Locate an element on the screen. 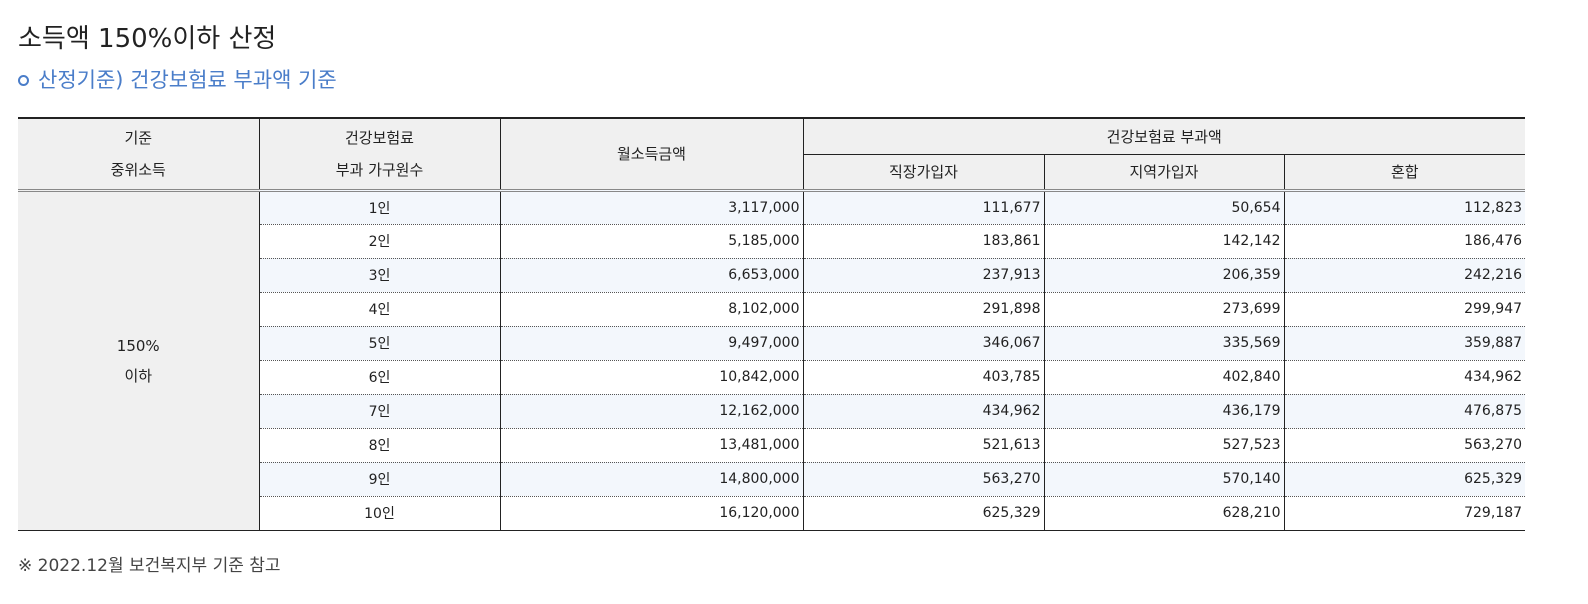 Image resolution: width=1588 pixels, height=604 pixels. household-count-cell: 4인 is located at coordinates (379, 309).